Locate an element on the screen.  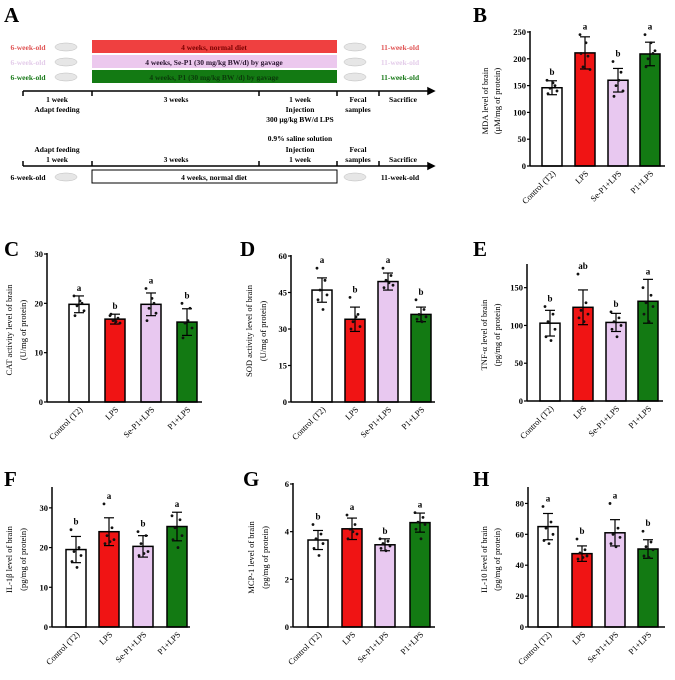
y-tick-label: 150 is located at coordinates (519, 86).